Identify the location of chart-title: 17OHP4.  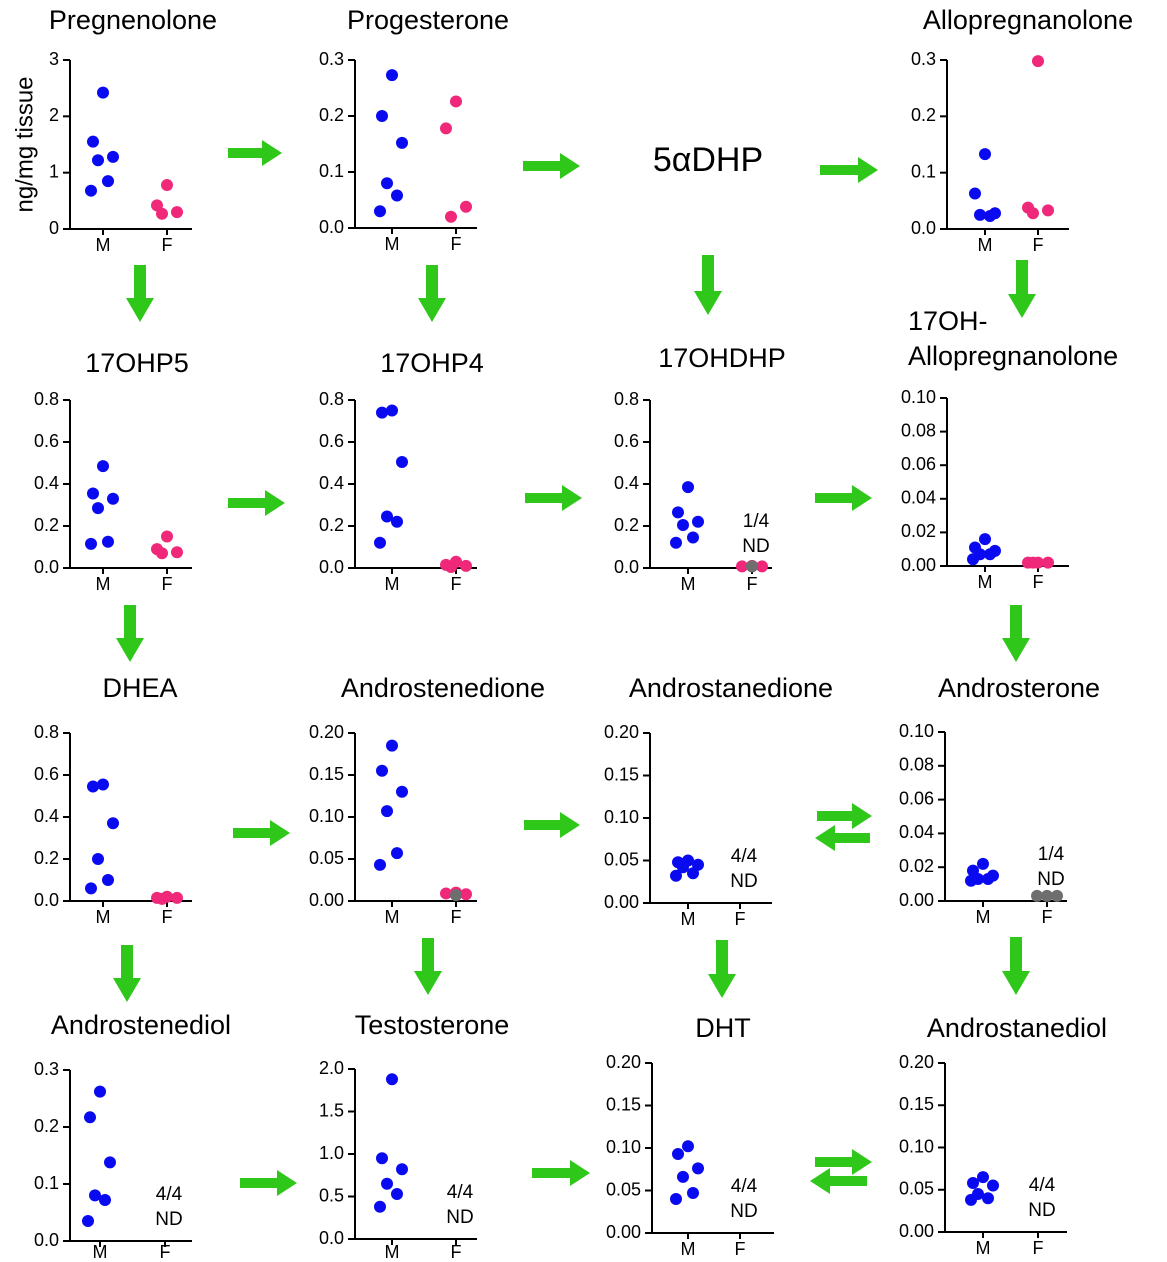
(432, 363).